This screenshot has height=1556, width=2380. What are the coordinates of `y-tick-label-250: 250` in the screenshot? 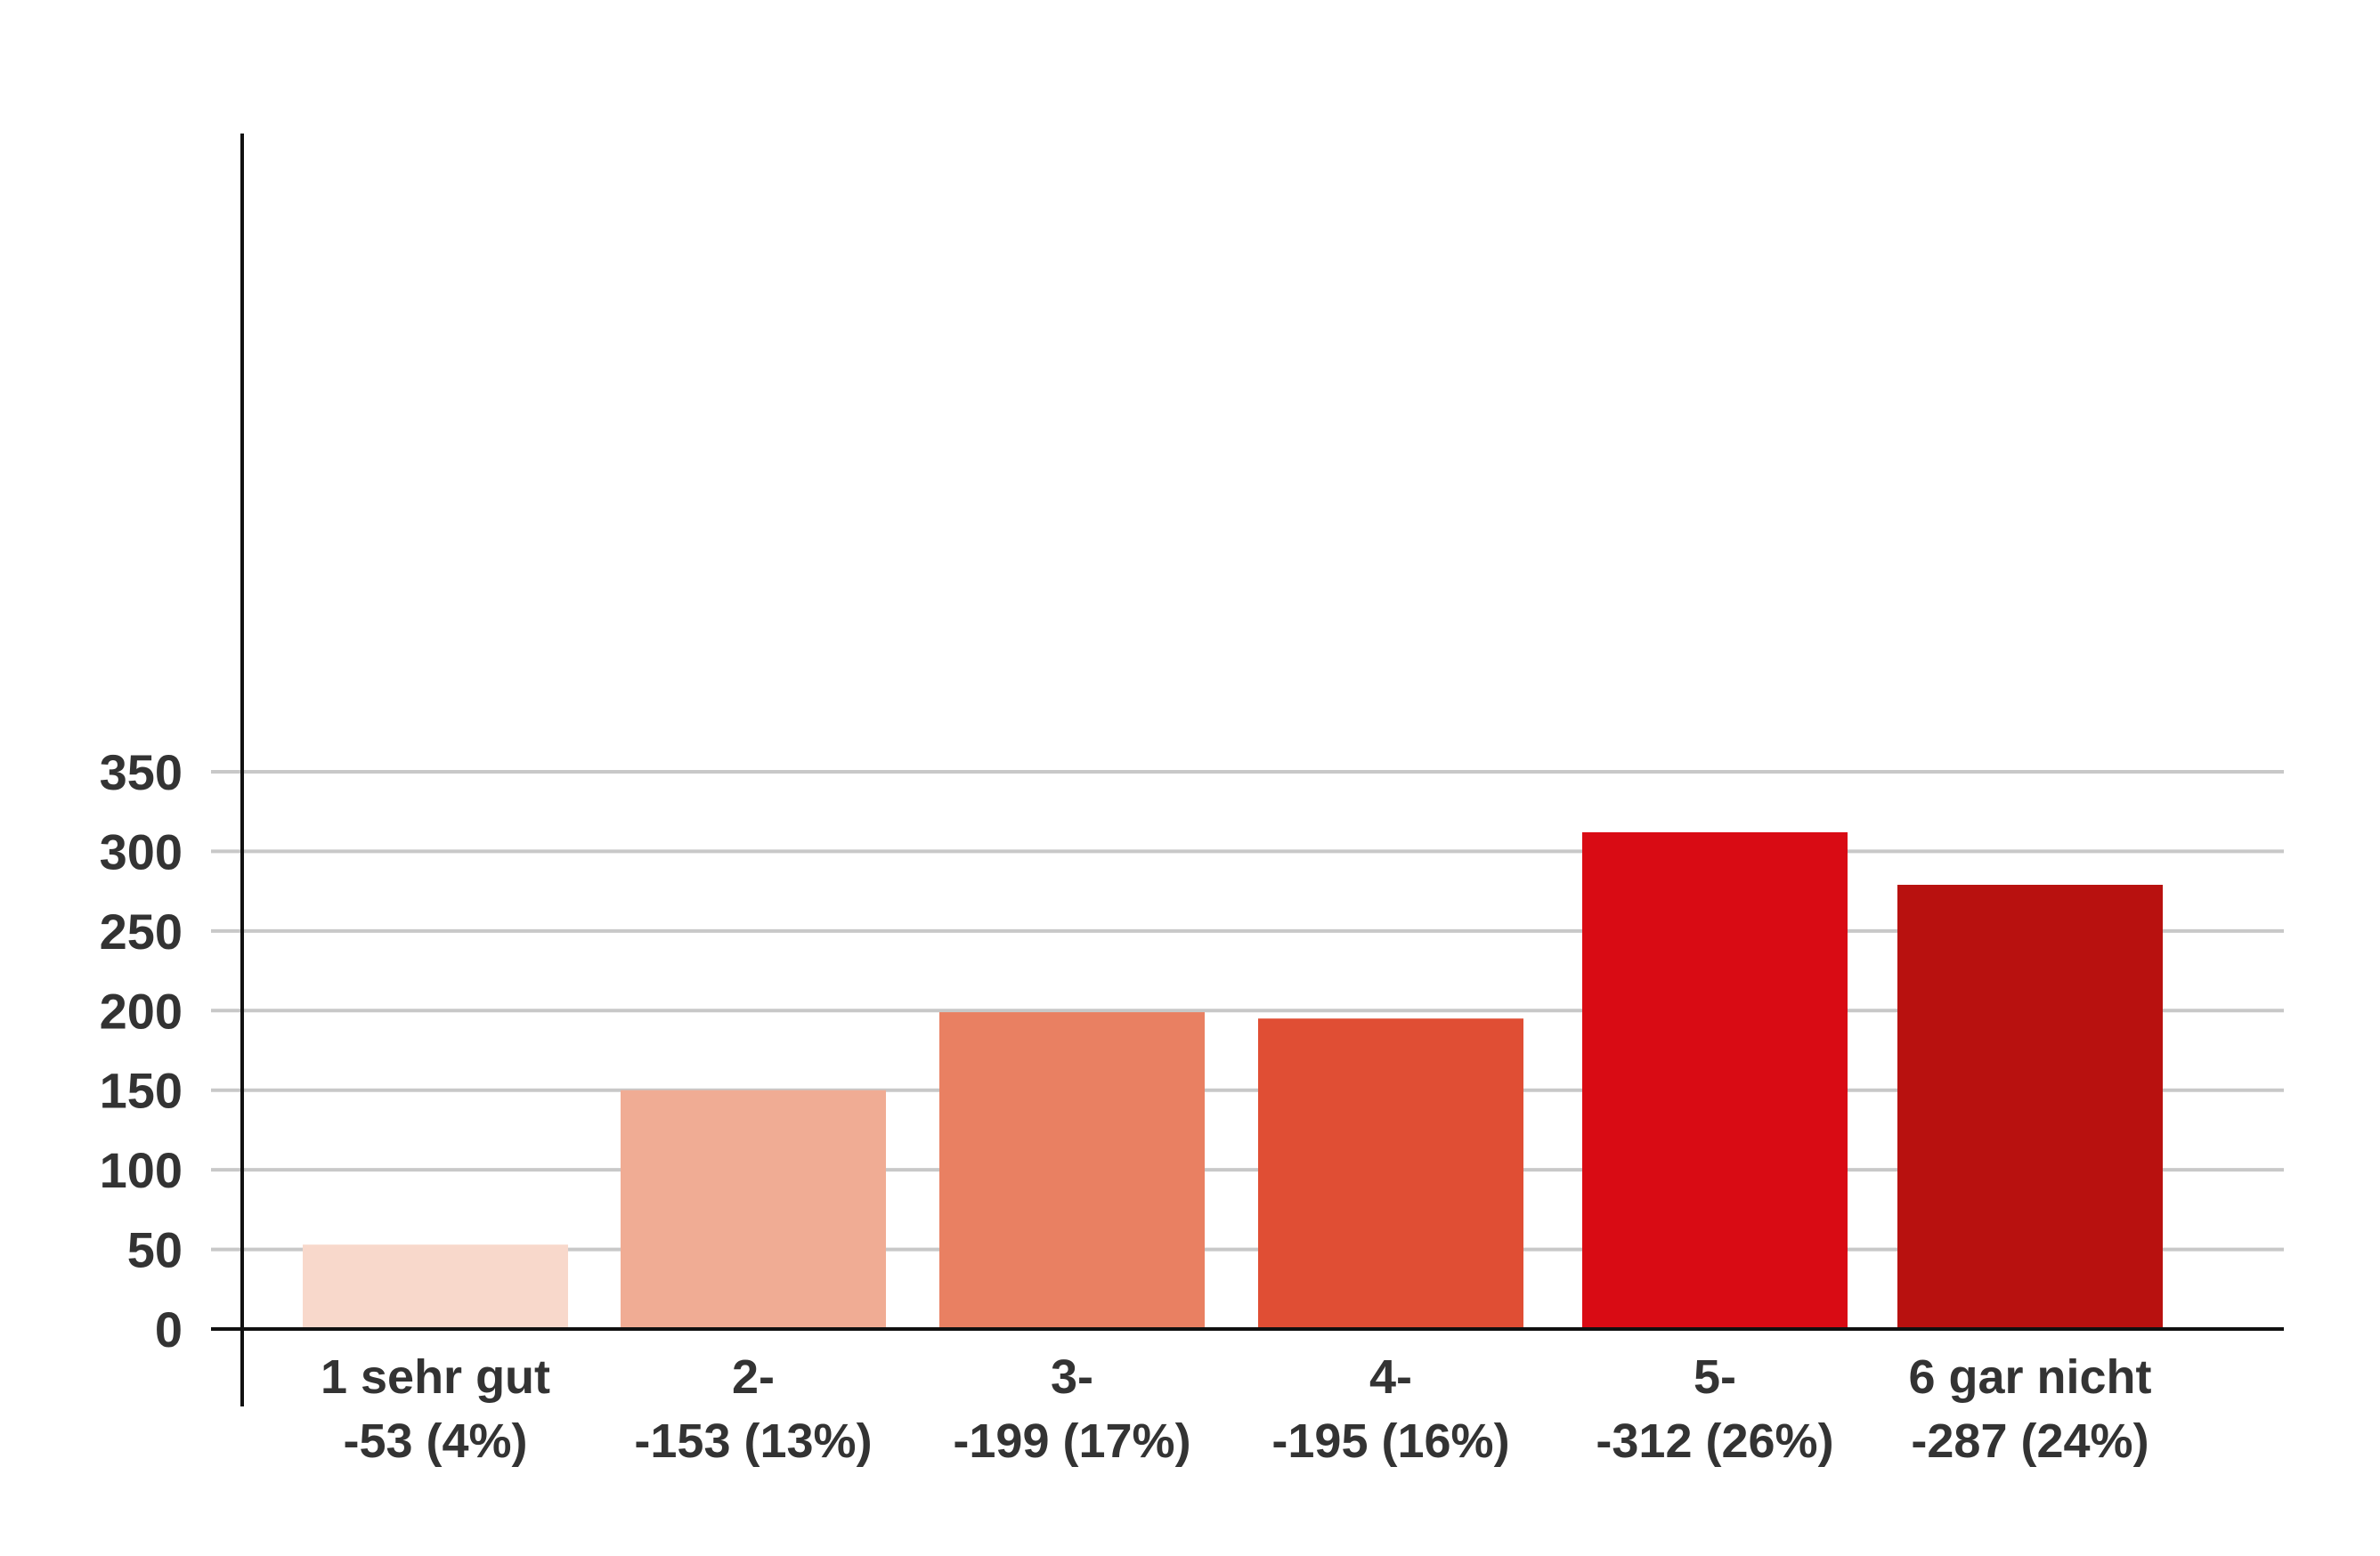 It's located at (142, 932).